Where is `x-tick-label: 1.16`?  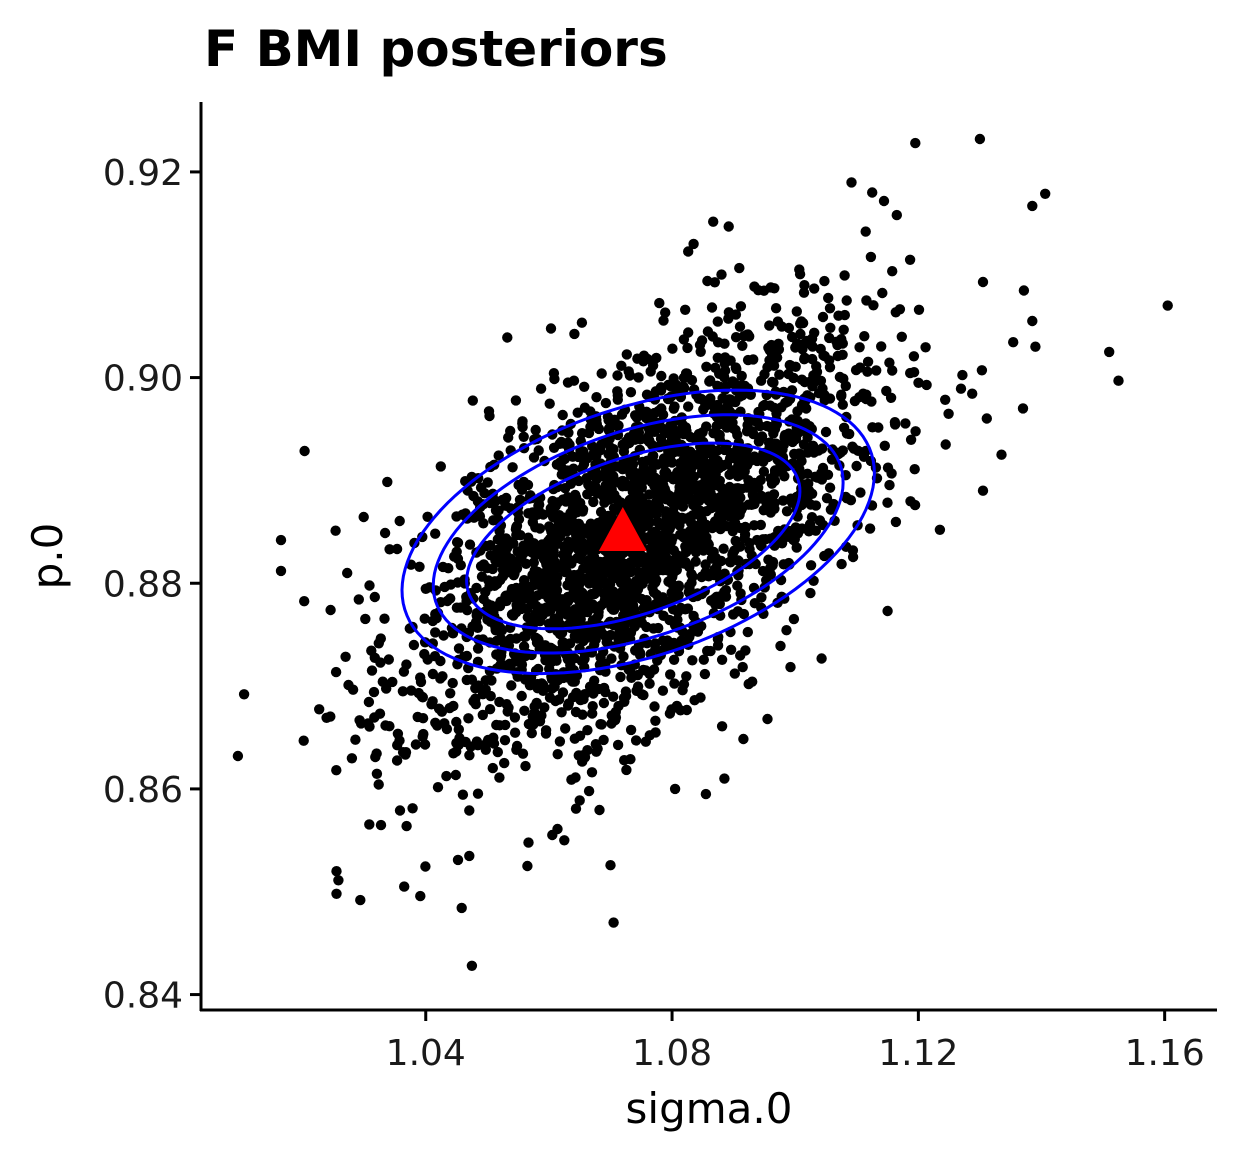
x-tick-label: 1.16 is located at coordinates (1165, 1053).